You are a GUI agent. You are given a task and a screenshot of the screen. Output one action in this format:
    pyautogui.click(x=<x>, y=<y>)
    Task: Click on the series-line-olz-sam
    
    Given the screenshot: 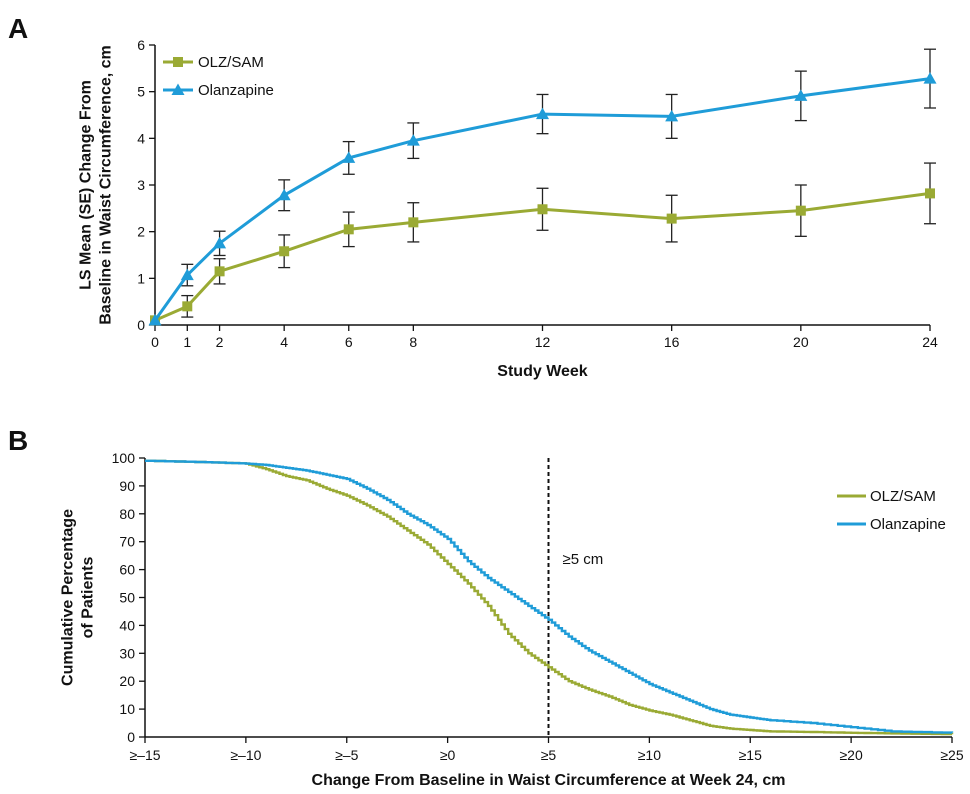 What is the action you would take?
    pyautogui.click(x=542, y=256)
    